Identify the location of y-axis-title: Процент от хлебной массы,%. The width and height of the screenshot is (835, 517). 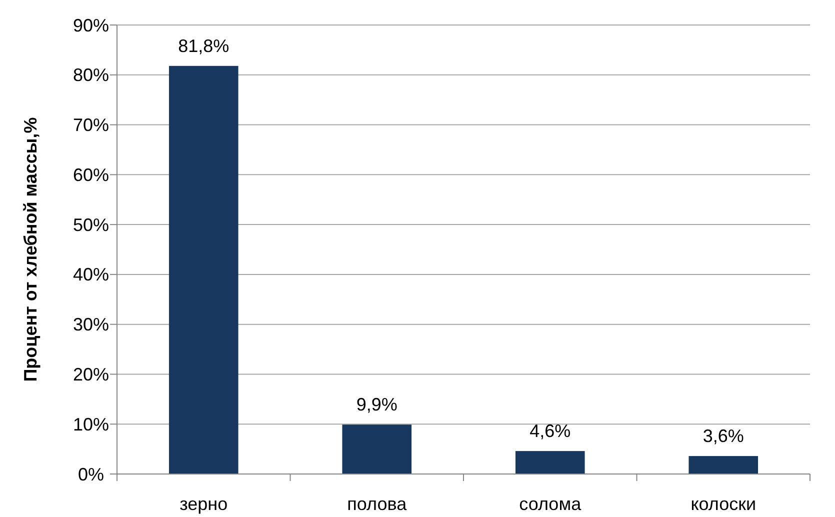
(30, 249).